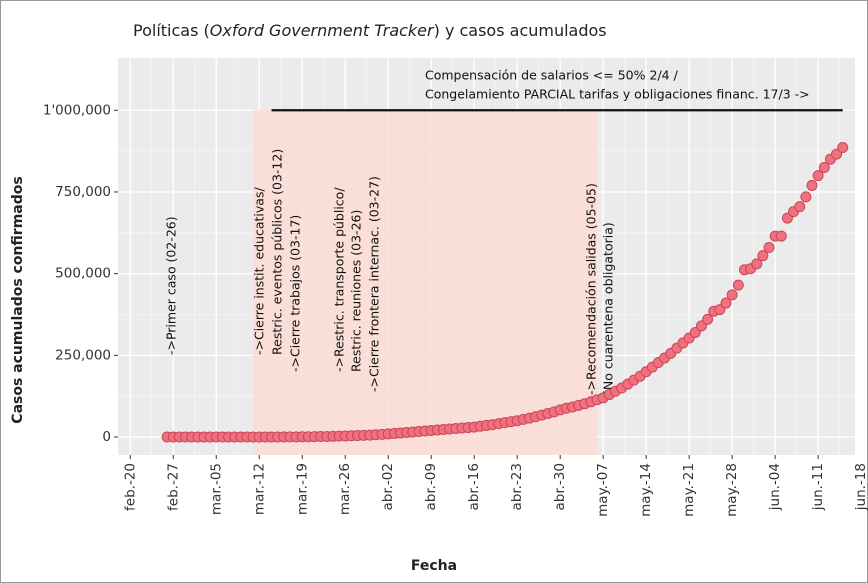  Describe the element at coordinates (517, 487) in the screenshot. I see `x-tick-label: abr.-23` at that location.